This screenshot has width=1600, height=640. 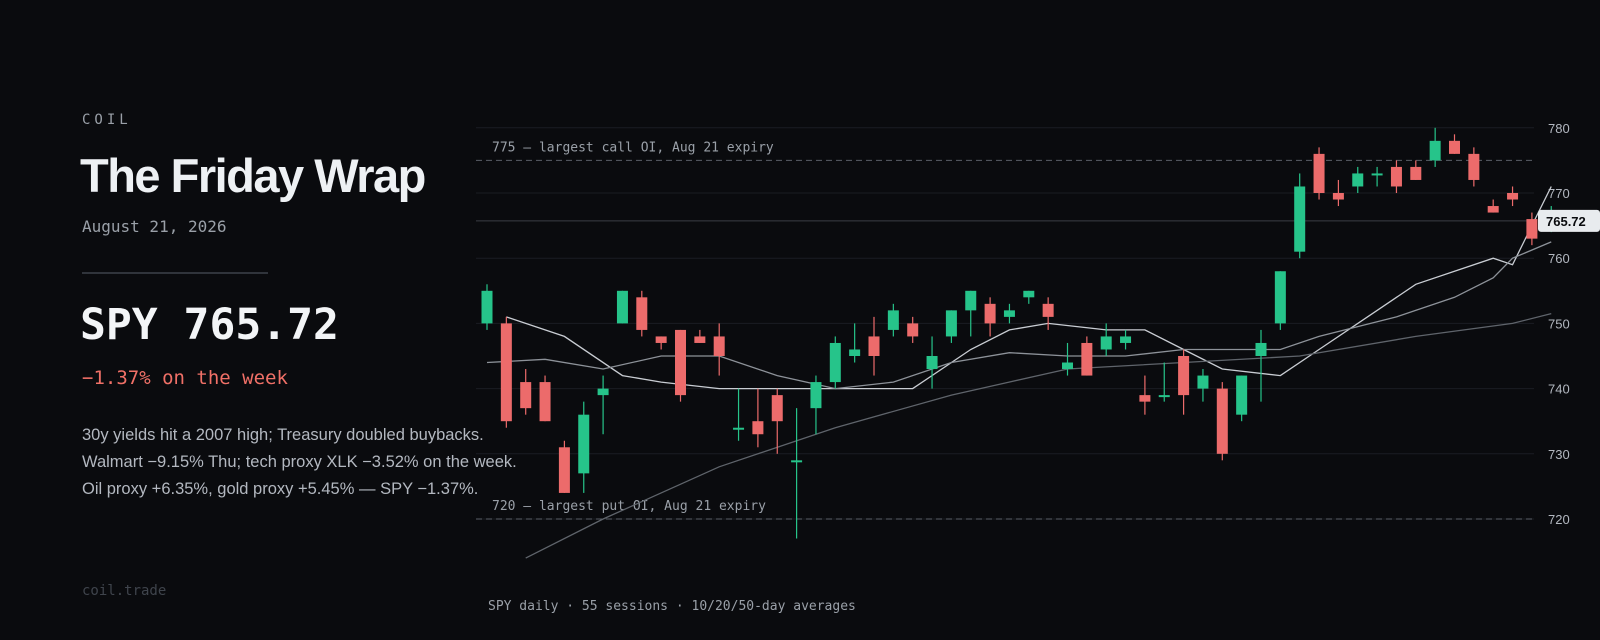 What do you see at coordinates (1559, 258) in the screenshot?
I see `y-tick-label: 760` at bounding box center [1559, 258].